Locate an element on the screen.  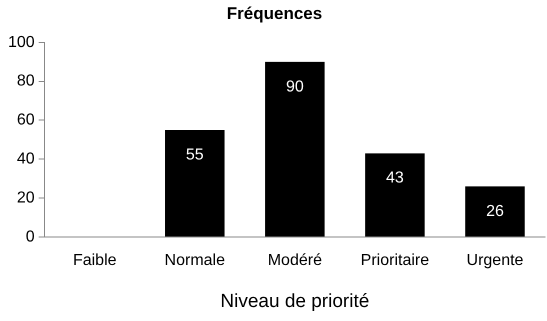
y-tick-label: 20 is located at coordinates (25, 197).